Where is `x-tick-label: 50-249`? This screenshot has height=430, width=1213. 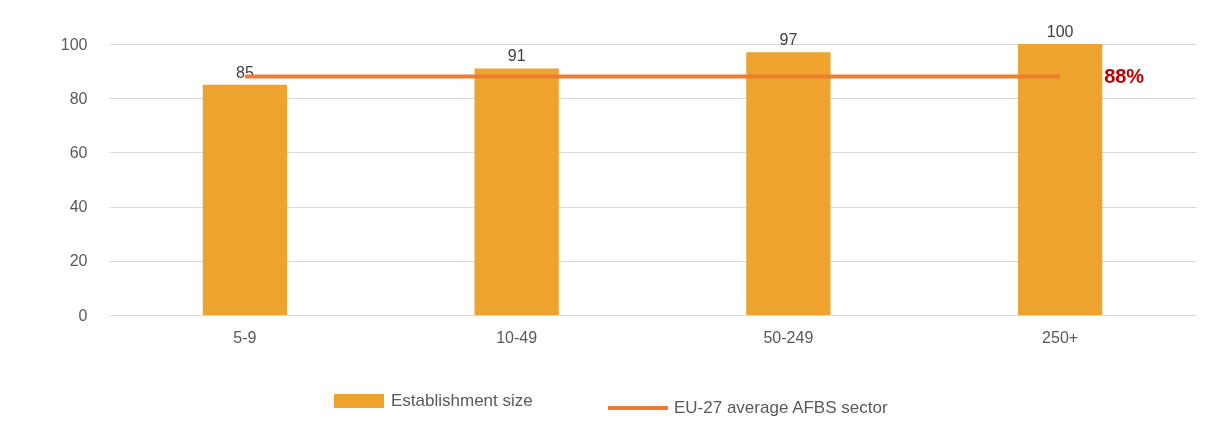
x-tick-label: 50-249 is located at coordinates (788, 337).